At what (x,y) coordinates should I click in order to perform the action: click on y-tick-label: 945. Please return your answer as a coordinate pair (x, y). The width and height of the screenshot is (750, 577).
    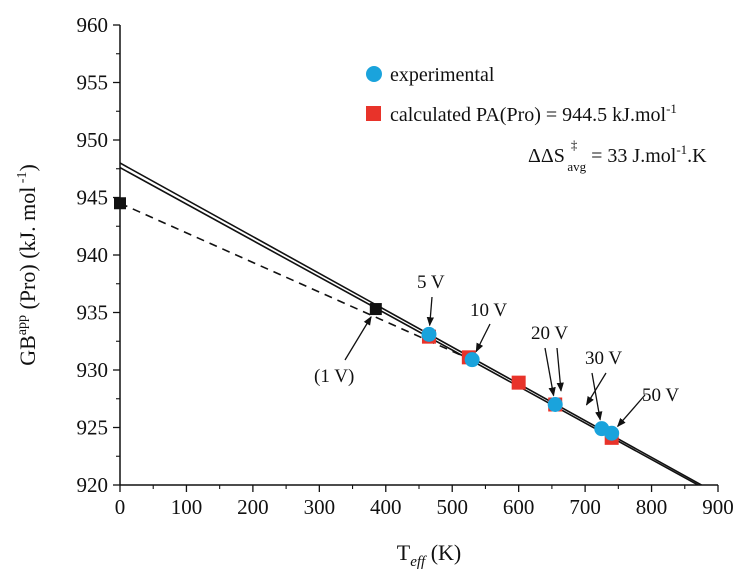
    Looking at the image, I should click on (93, 198).